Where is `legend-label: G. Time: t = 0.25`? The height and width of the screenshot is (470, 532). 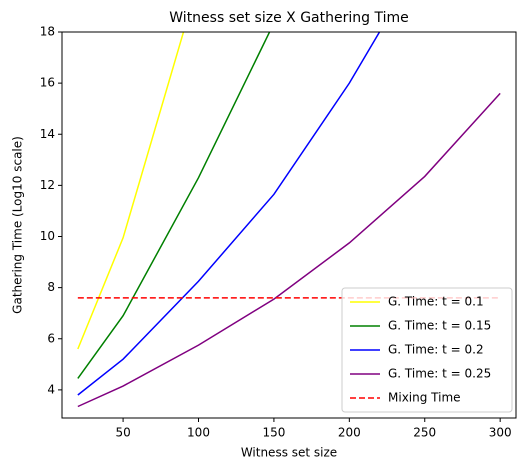 legend-label: G. Time: t = 0.25 is located at coordinates (439, 374).